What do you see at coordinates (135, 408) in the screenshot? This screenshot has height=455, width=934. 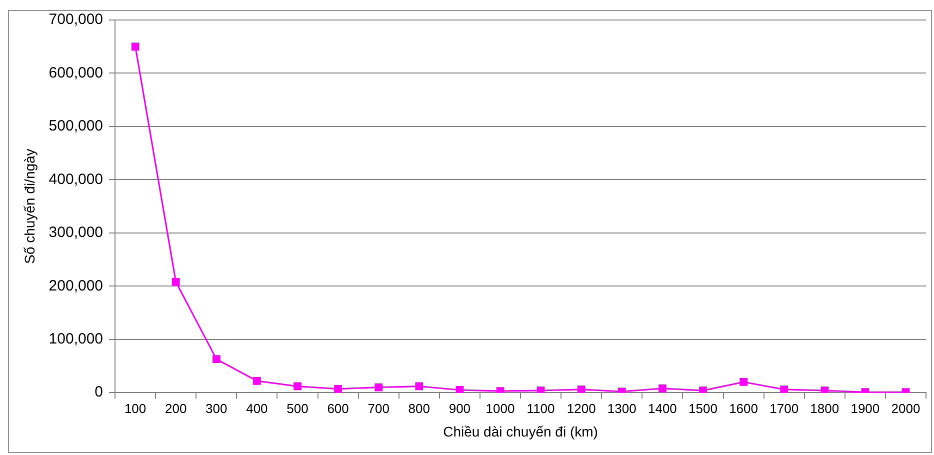 I see `x-tick-label: 100` at bounding box center [135, 408].